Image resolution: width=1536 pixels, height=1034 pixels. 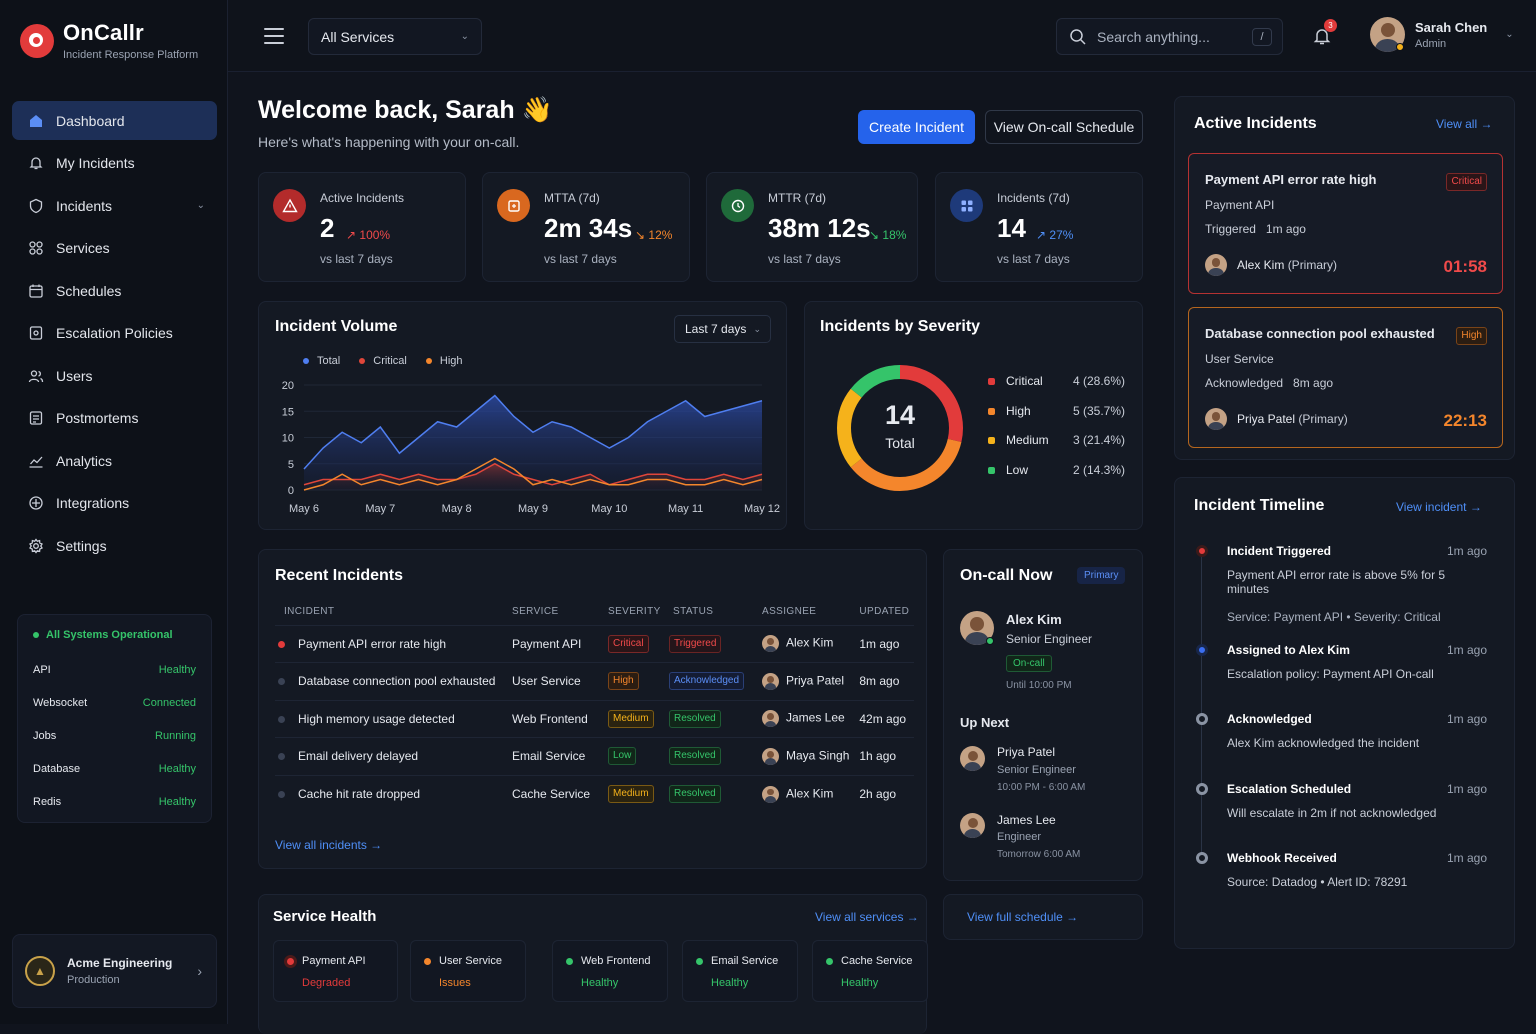 What do you see at coordinates (36, 121) in the screenshot?
I see `home-icon` at bounding box center [36, 121].